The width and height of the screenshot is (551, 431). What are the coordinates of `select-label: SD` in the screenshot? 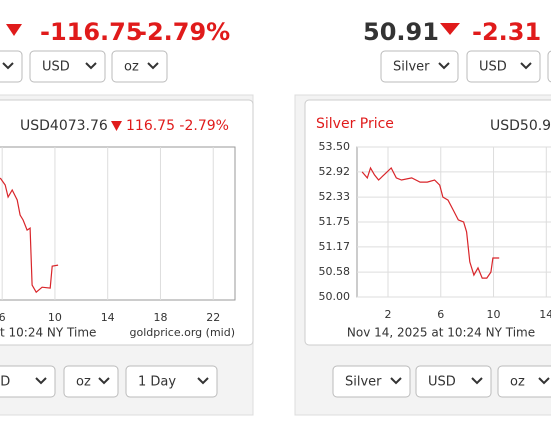 It's located at (5, 382).